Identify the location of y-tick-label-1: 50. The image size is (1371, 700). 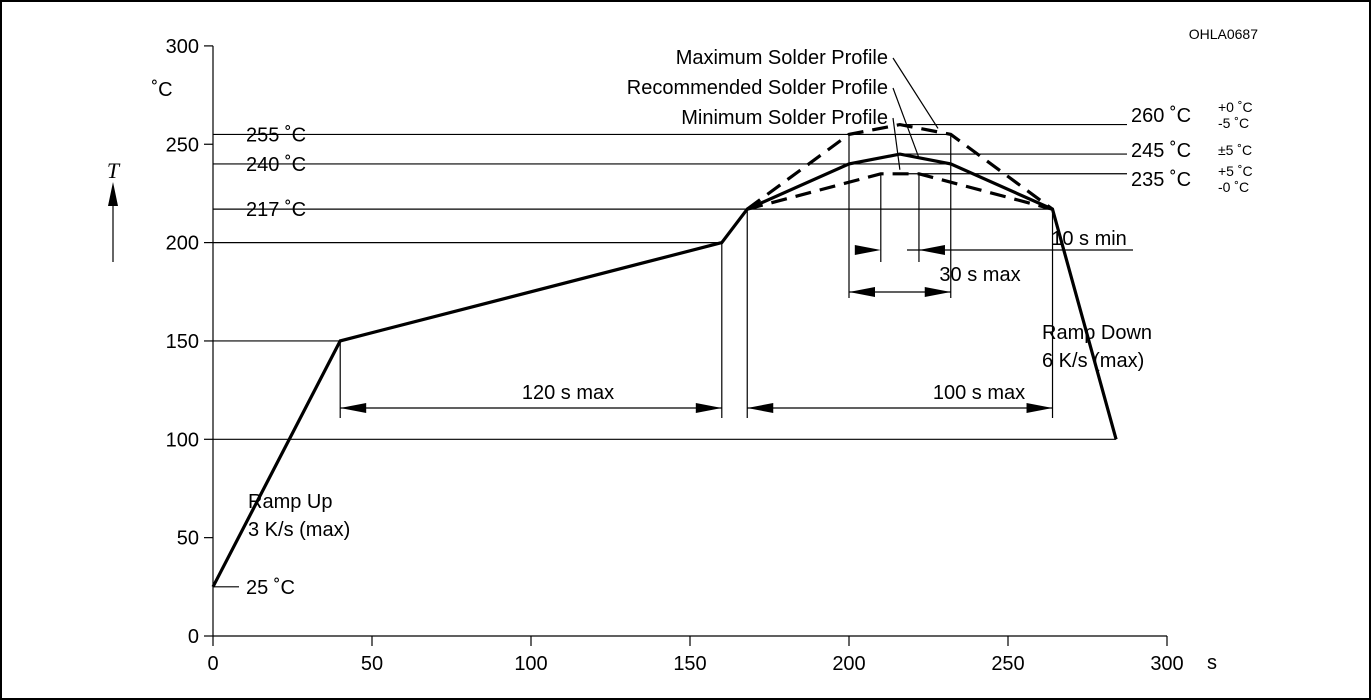
(188, 539).